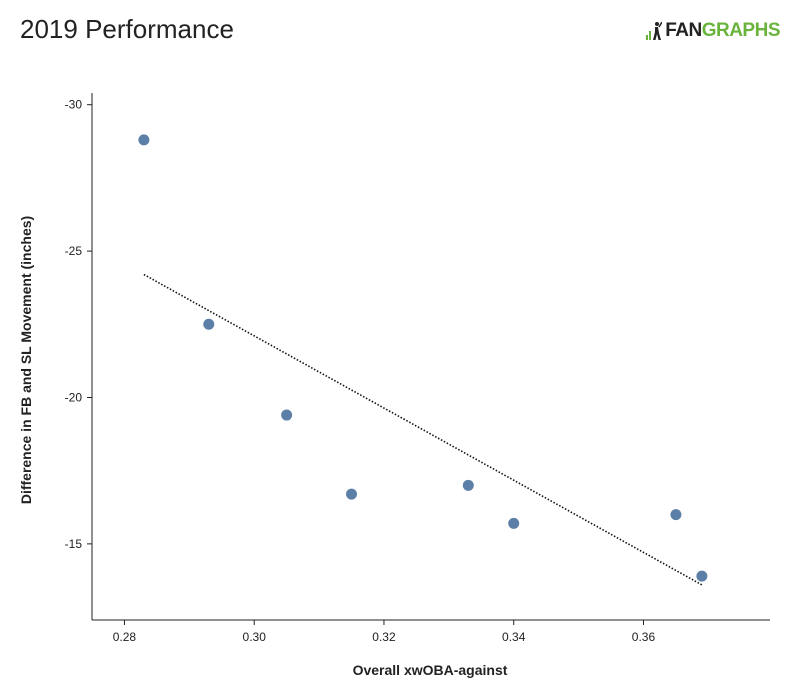  I want to click on fangraphs-logo: FAN GRAPHS, so click(713, 31).